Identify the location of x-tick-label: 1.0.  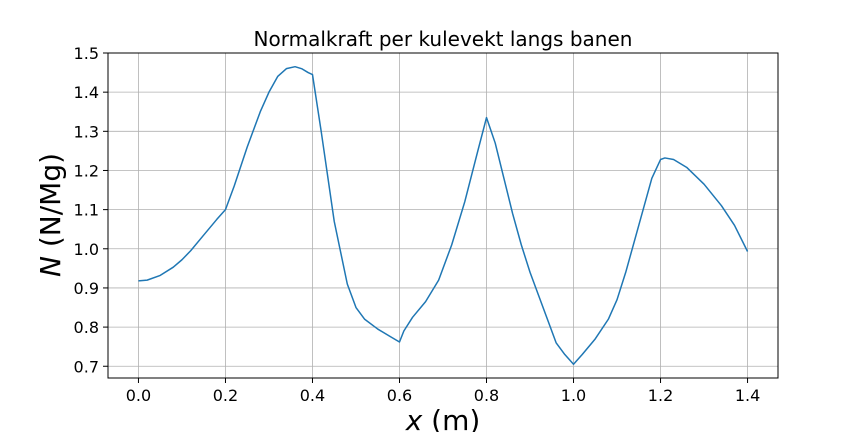
(573, 395).